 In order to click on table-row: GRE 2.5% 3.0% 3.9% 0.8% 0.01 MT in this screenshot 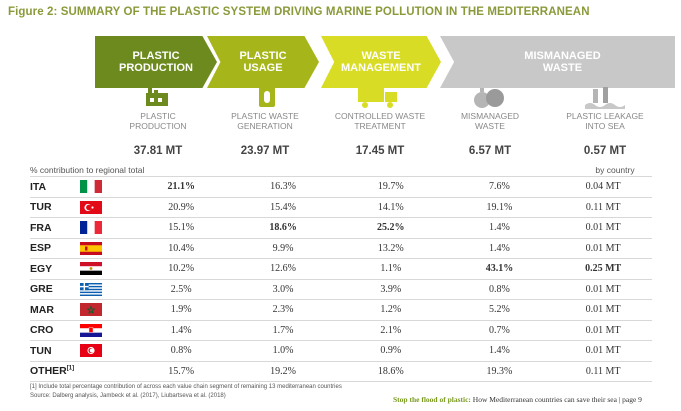, I will do `click(341, 289)`.